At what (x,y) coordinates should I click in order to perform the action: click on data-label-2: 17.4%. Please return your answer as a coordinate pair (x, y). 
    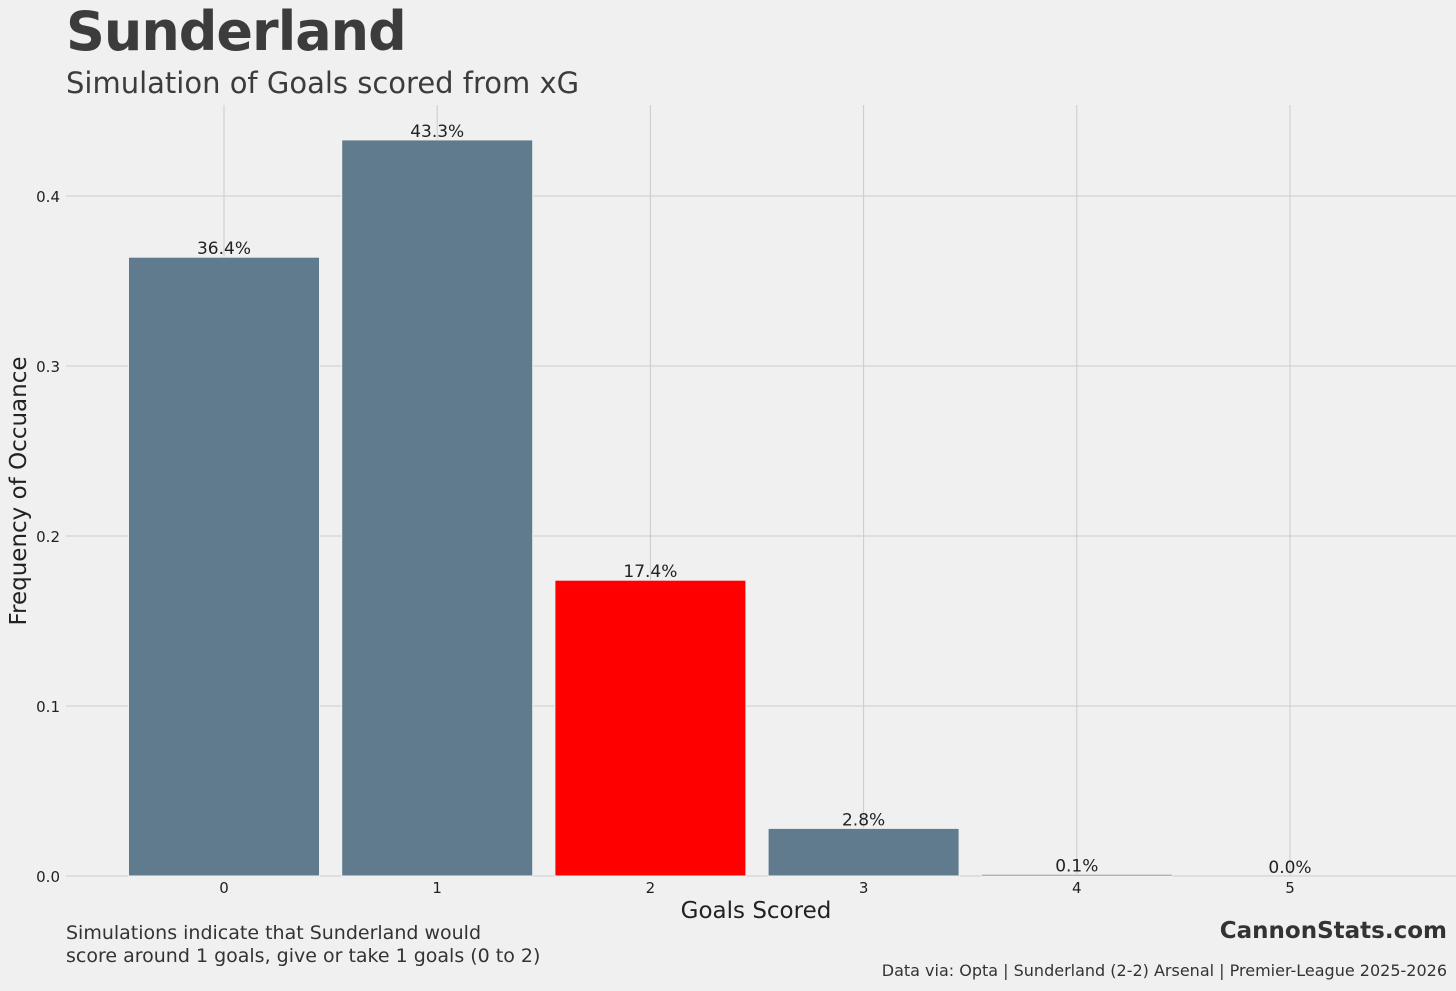
    Looking at the image, I should click on (650, 572).